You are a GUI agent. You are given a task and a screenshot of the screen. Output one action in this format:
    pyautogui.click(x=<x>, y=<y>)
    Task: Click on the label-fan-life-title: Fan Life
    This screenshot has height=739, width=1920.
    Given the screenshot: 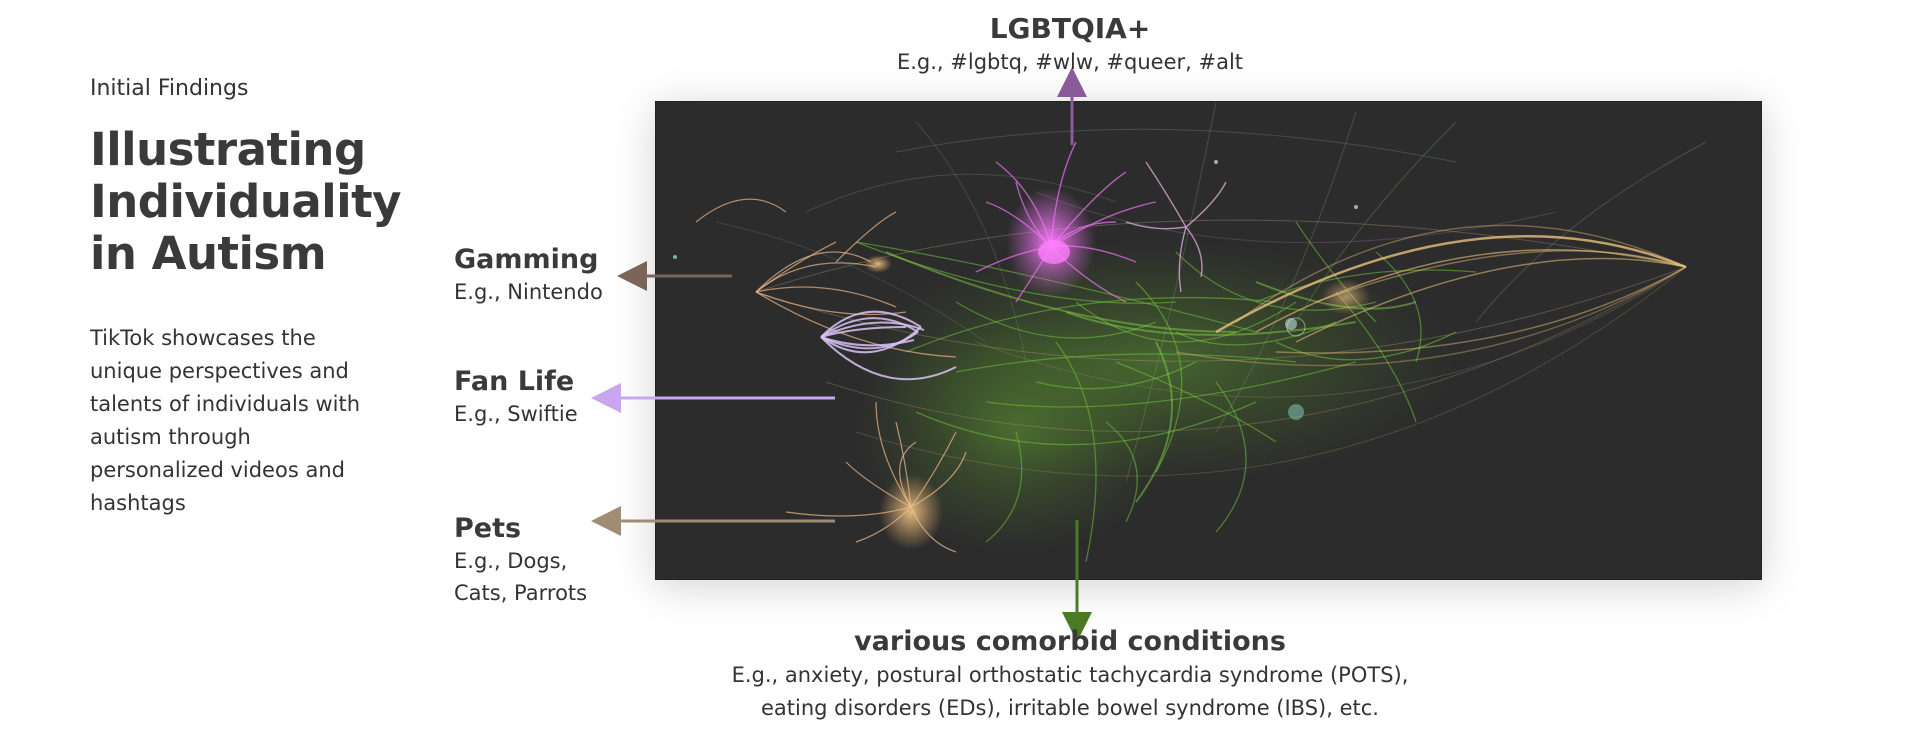 What is the action you would take?
    pyautogui.click(x=514, y=381)
    